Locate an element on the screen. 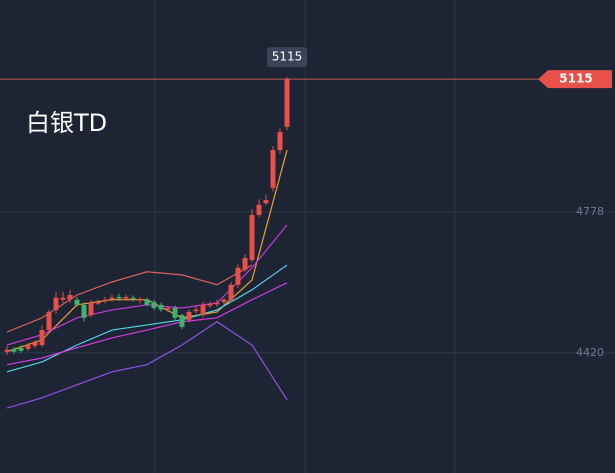 Image resolution: width=615 pixels, height=473 pixels. price-marker-box is located at coordinates (287, 57).